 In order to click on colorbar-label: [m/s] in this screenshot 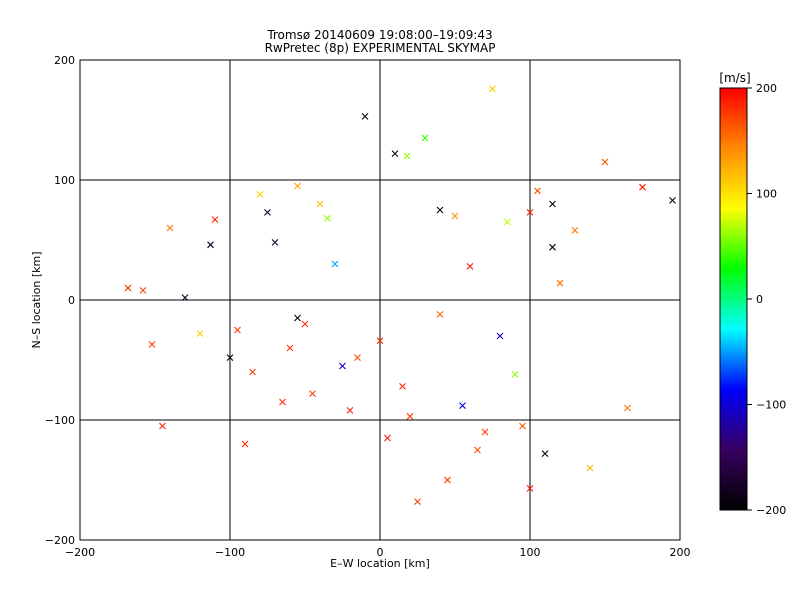, I will do `click(734, 78)`.